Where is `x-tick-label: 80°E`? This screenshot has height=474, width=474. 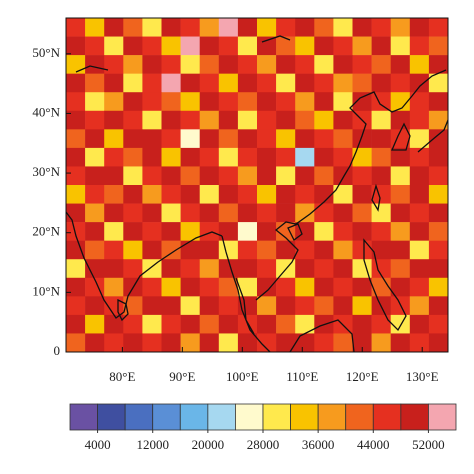 x-tick-label: 80°E is located at coordinates (122, 376).